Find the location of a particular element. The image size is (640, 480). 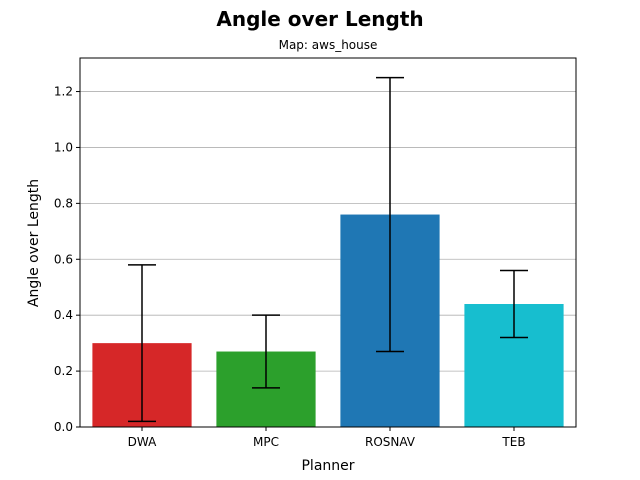

y-axis-label: Angle over Length is located at coordinates (34, 243).